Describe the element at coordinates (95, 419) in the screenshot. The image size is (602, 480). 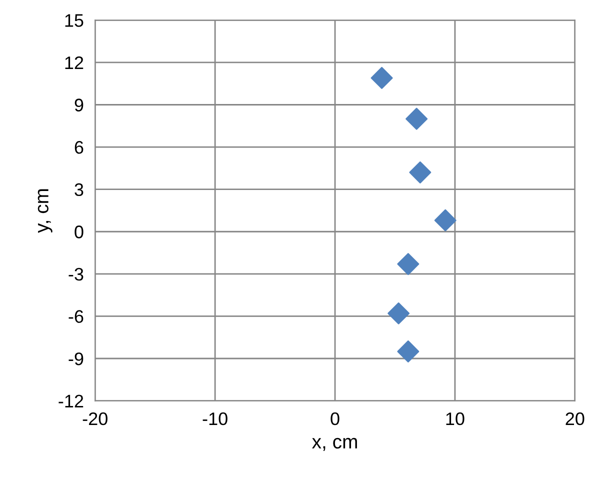
I see `x-tick-label: -20` at that location.